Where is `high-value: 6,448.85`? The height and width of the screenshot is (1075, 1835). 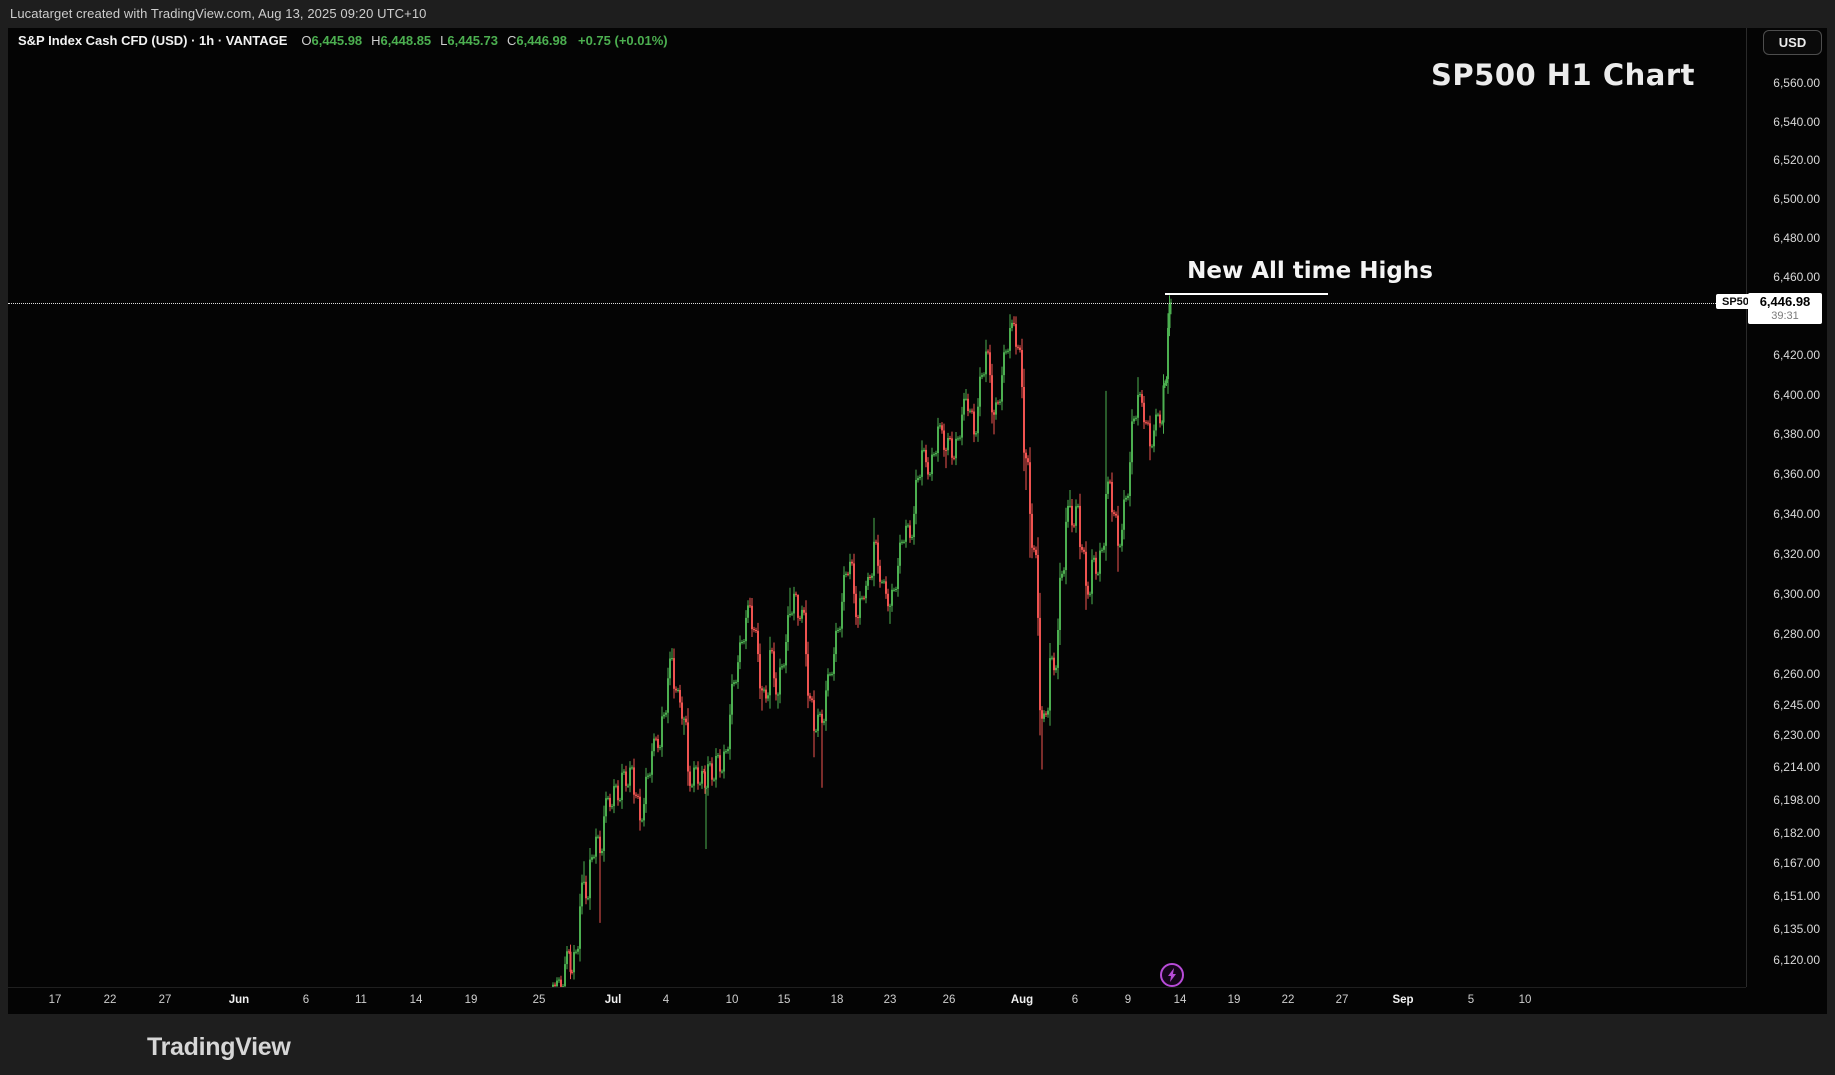
high-value: 6,448.85 is located at coordinates (406, 40).